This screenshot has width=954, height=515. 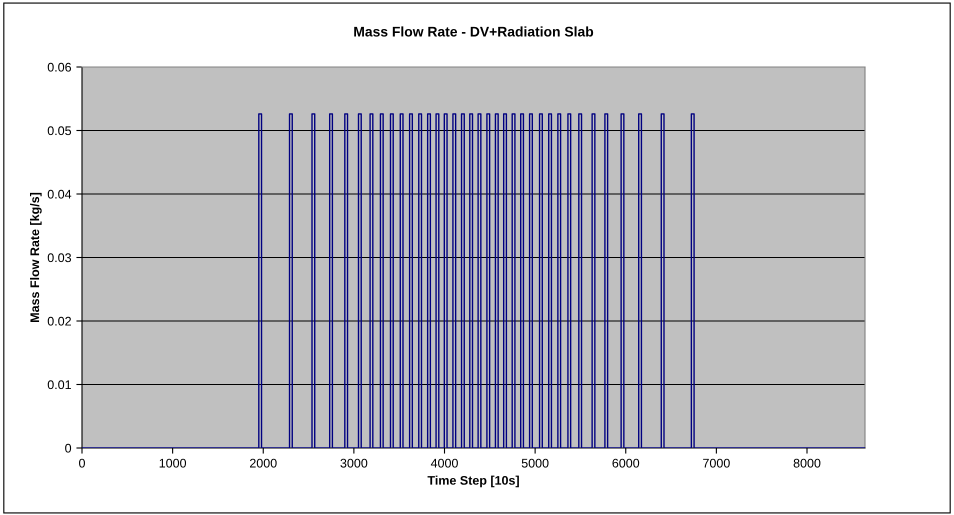 I want to click on x-tick-label: 0, so click(x=82, y=463).